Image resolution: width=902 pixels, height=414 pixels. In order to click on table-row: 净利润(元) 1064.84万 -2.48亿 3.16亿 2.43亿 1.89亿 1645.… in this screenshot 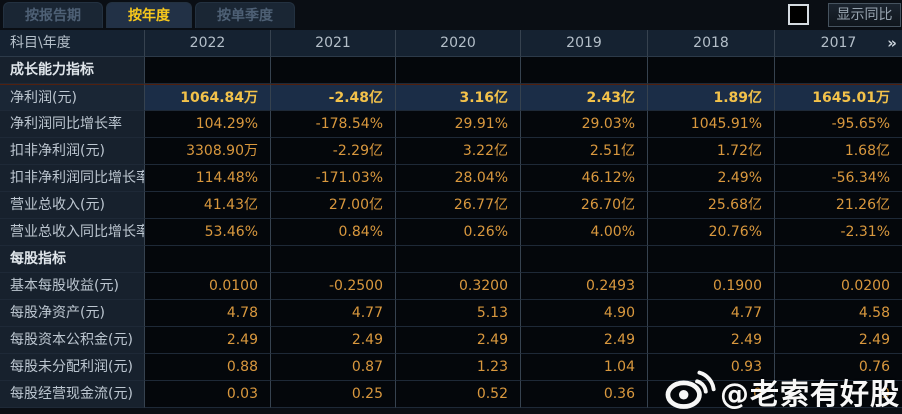, I will do `click(451, 97)`.